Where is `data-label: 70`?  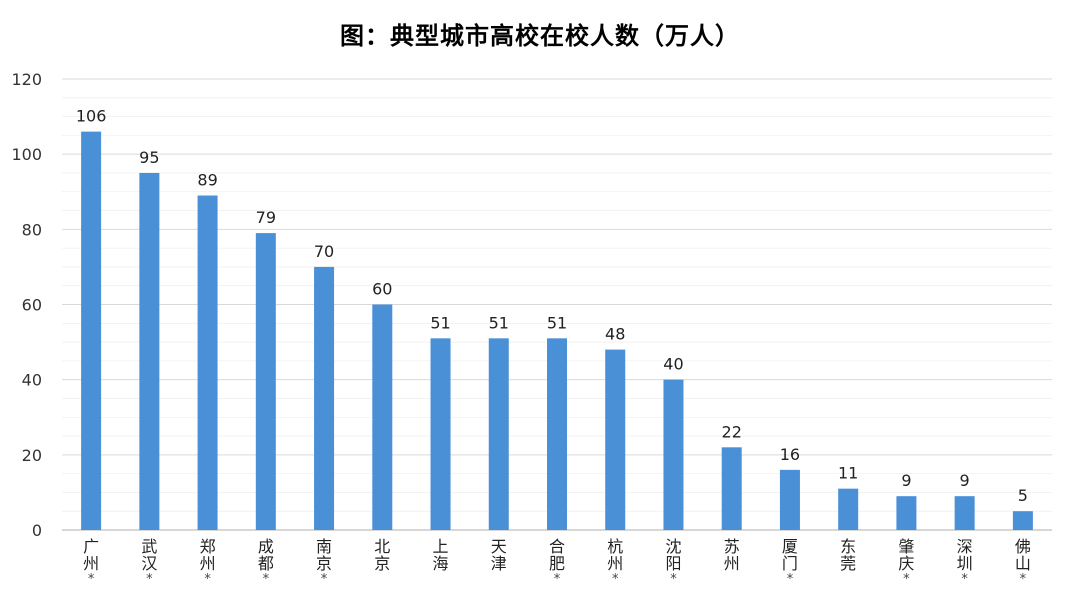
data-label: 70 is located at coordinates (324, 251).